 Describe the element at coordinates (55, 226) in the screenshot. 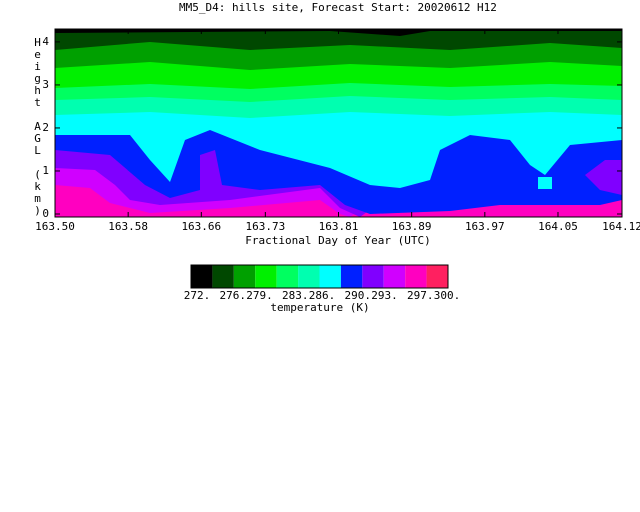

I see `x-tick-label: 163.50` at that location.